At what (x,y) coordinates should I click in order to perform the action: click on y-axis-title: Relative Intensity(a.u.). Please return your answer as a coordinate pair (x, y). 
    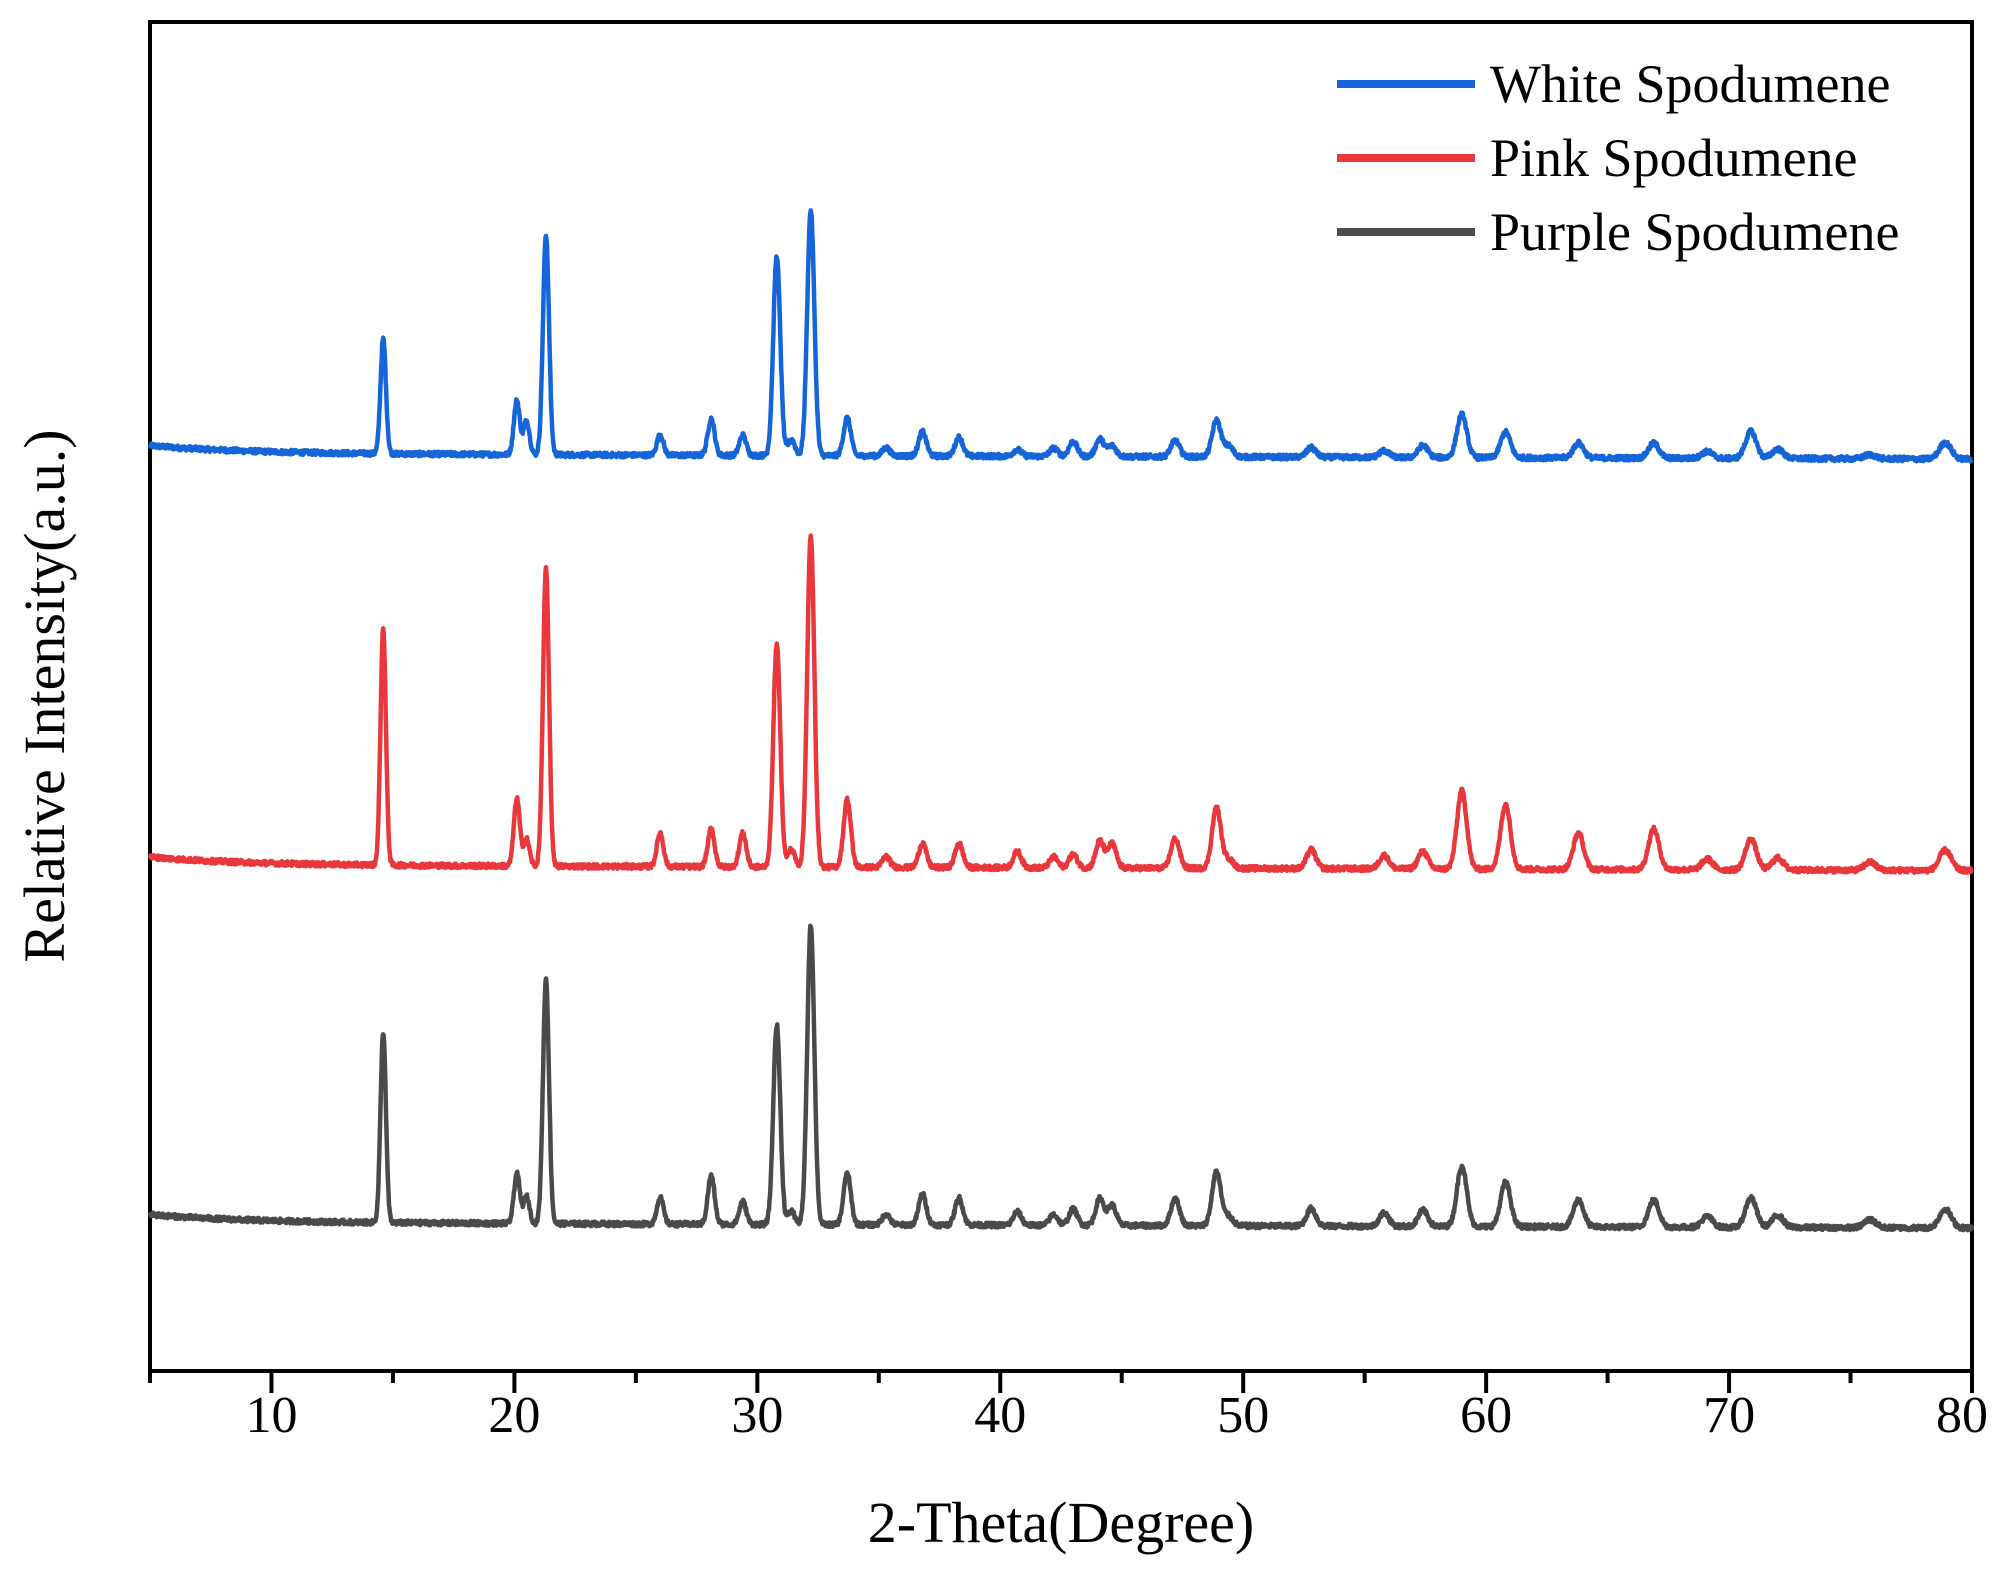
    Looking at the image, I should click on (44, 695).